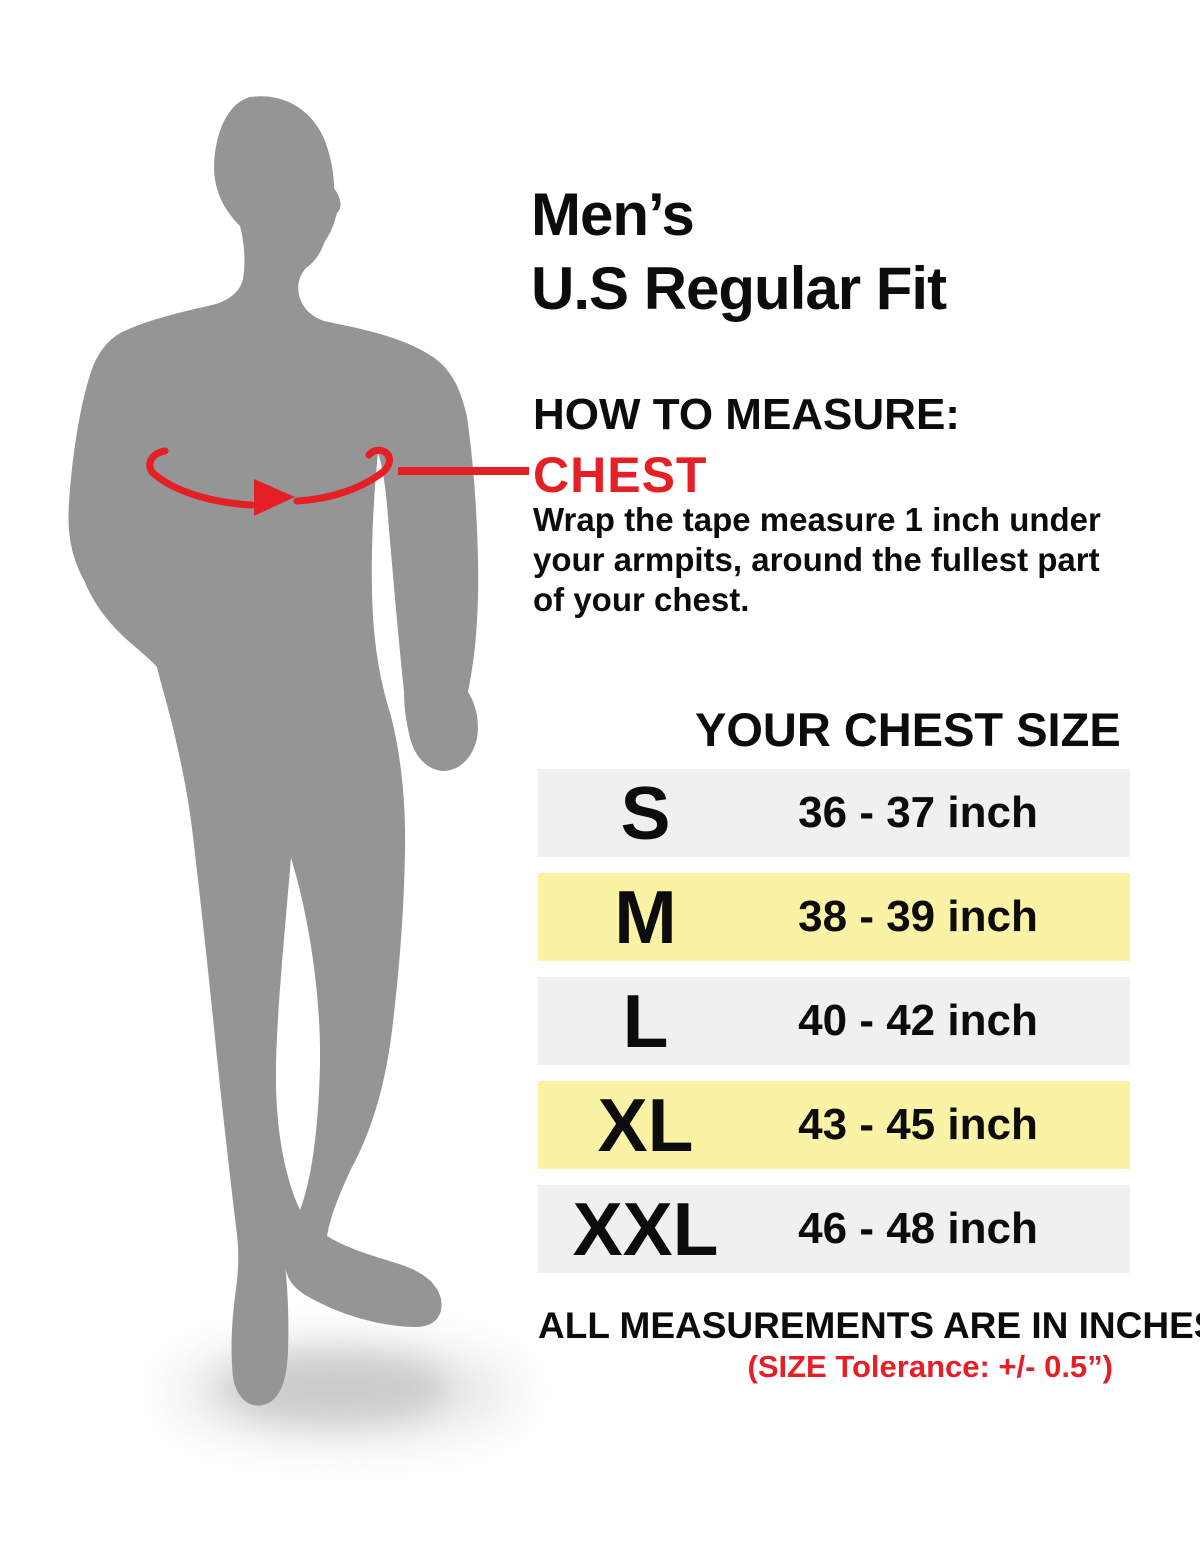  I want to click on size-row-m: M 38 - 39 inch, so click(834, 917).